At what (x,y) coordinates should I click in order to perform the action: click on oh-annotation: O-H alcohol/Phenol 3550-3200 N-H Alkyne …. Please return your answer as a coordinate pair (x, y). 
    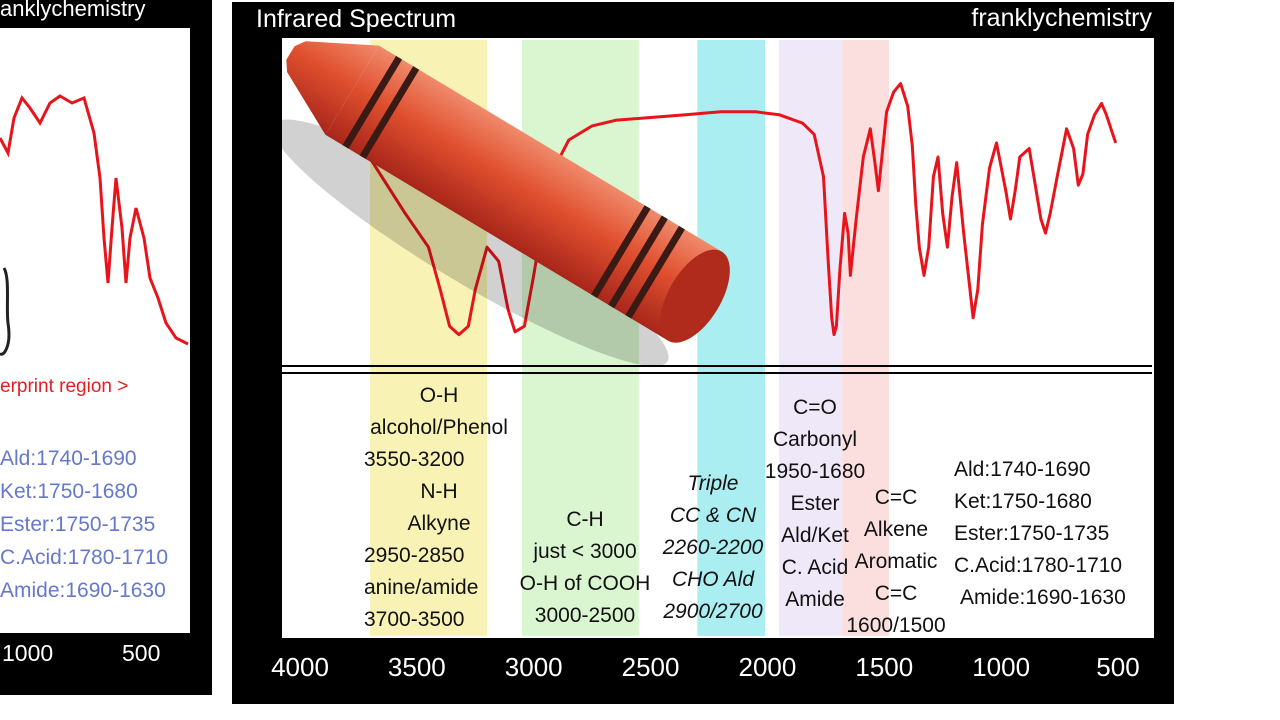
    Looking at the image, I should click on (439, 508).